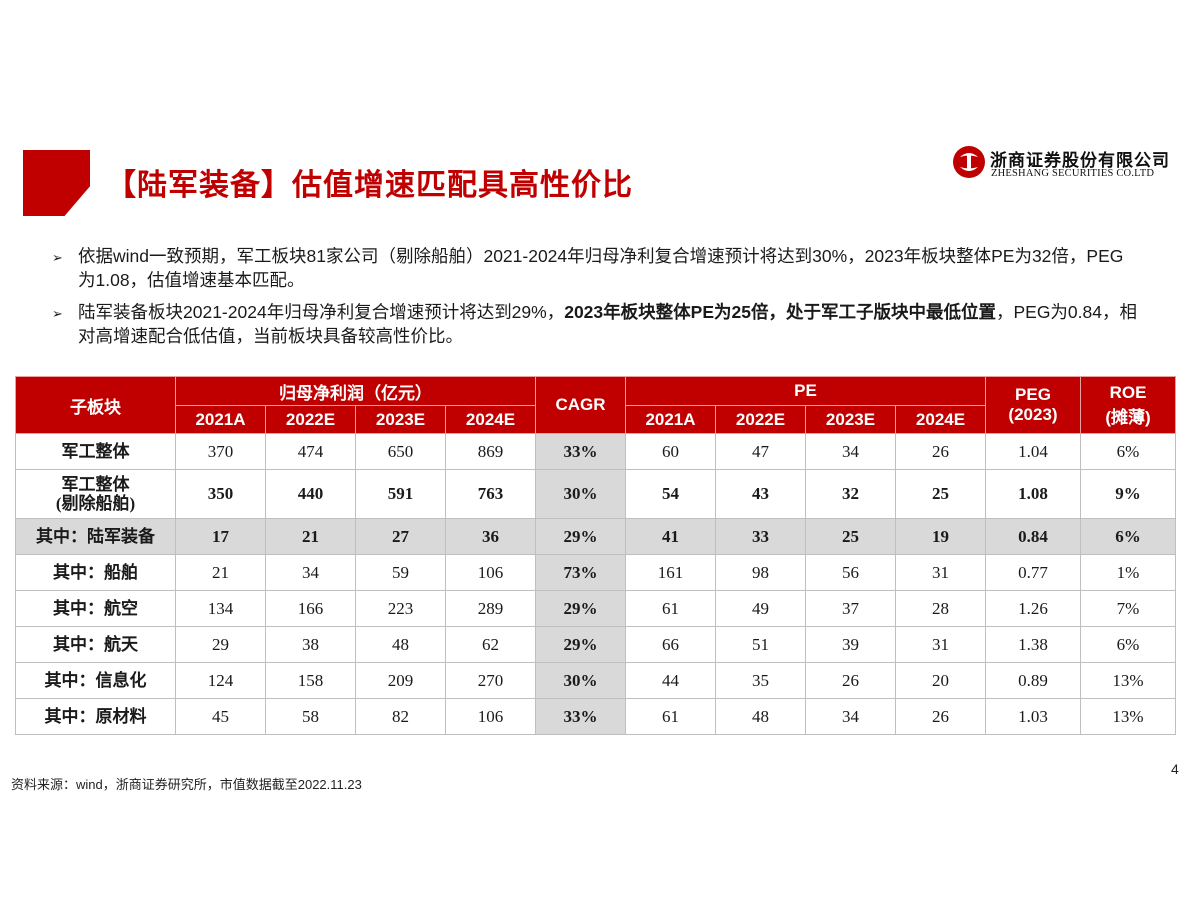 This screenshot has height=920, width=1190. I want to click on table-row: 其中：船舶 21 34 59 106 73% 161 98 56 31 0.77 1%, so click(595, 572).